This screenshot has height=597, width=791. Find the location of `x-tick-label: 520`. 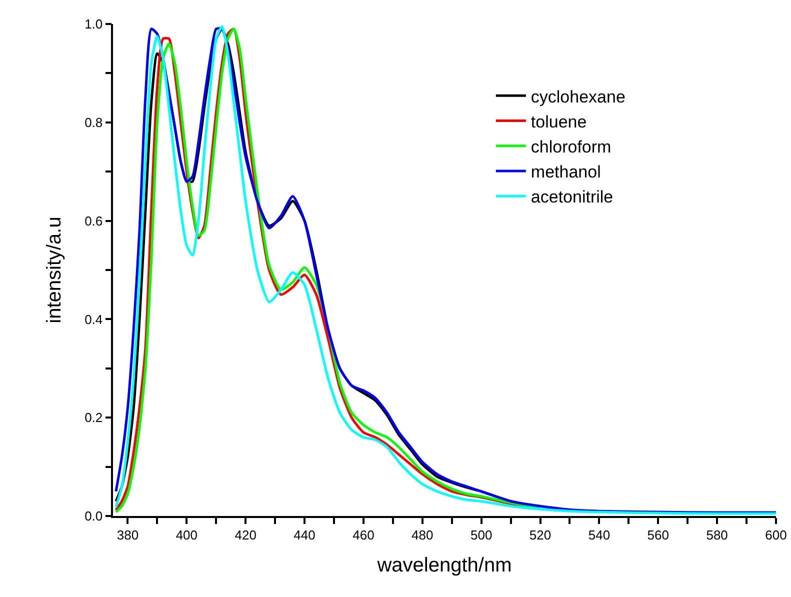

x-tick-label: 520 is located at coordinates (540, 534).